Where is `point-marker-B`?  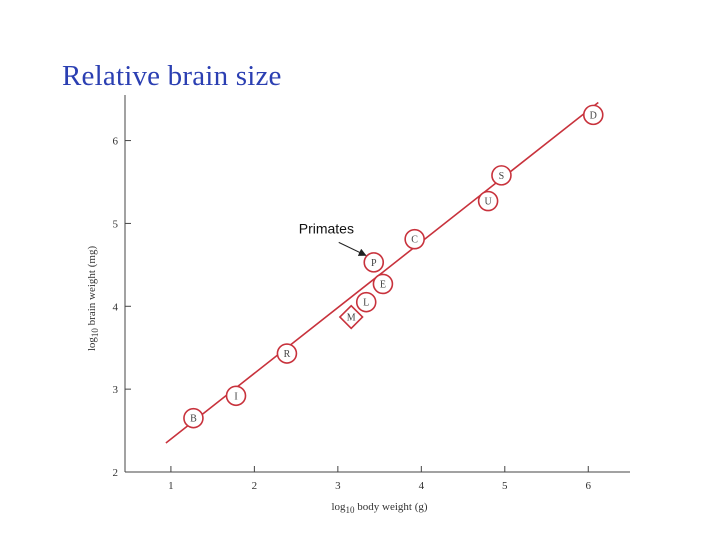 point-marker-B is located at coordinates (193, 418).